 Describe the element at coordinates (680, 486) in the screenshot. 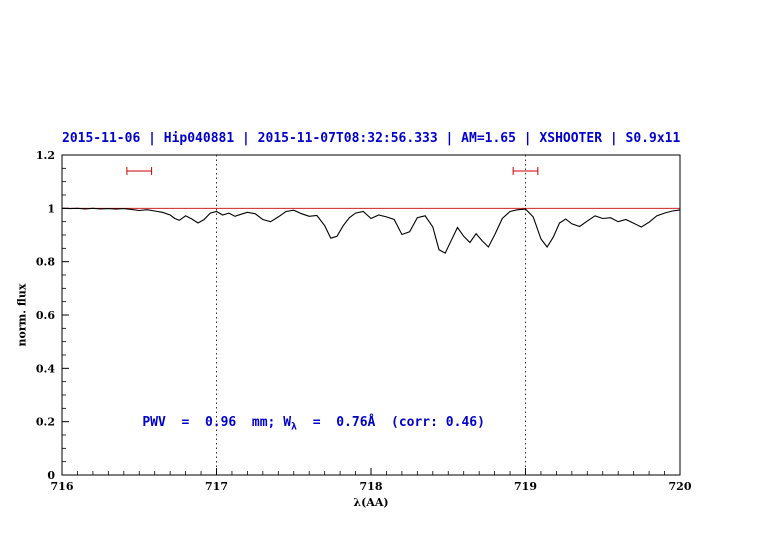

I see `tick-label: 720` at that location.